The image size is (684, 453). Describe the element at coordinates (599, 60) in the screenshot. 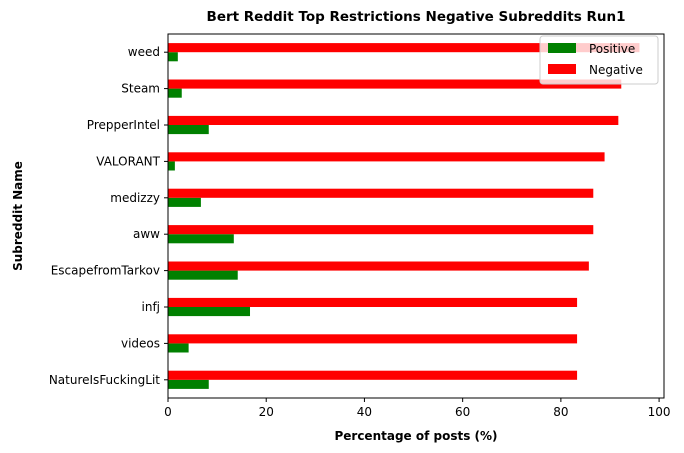

I see `legend: Positive Negative` at that location.